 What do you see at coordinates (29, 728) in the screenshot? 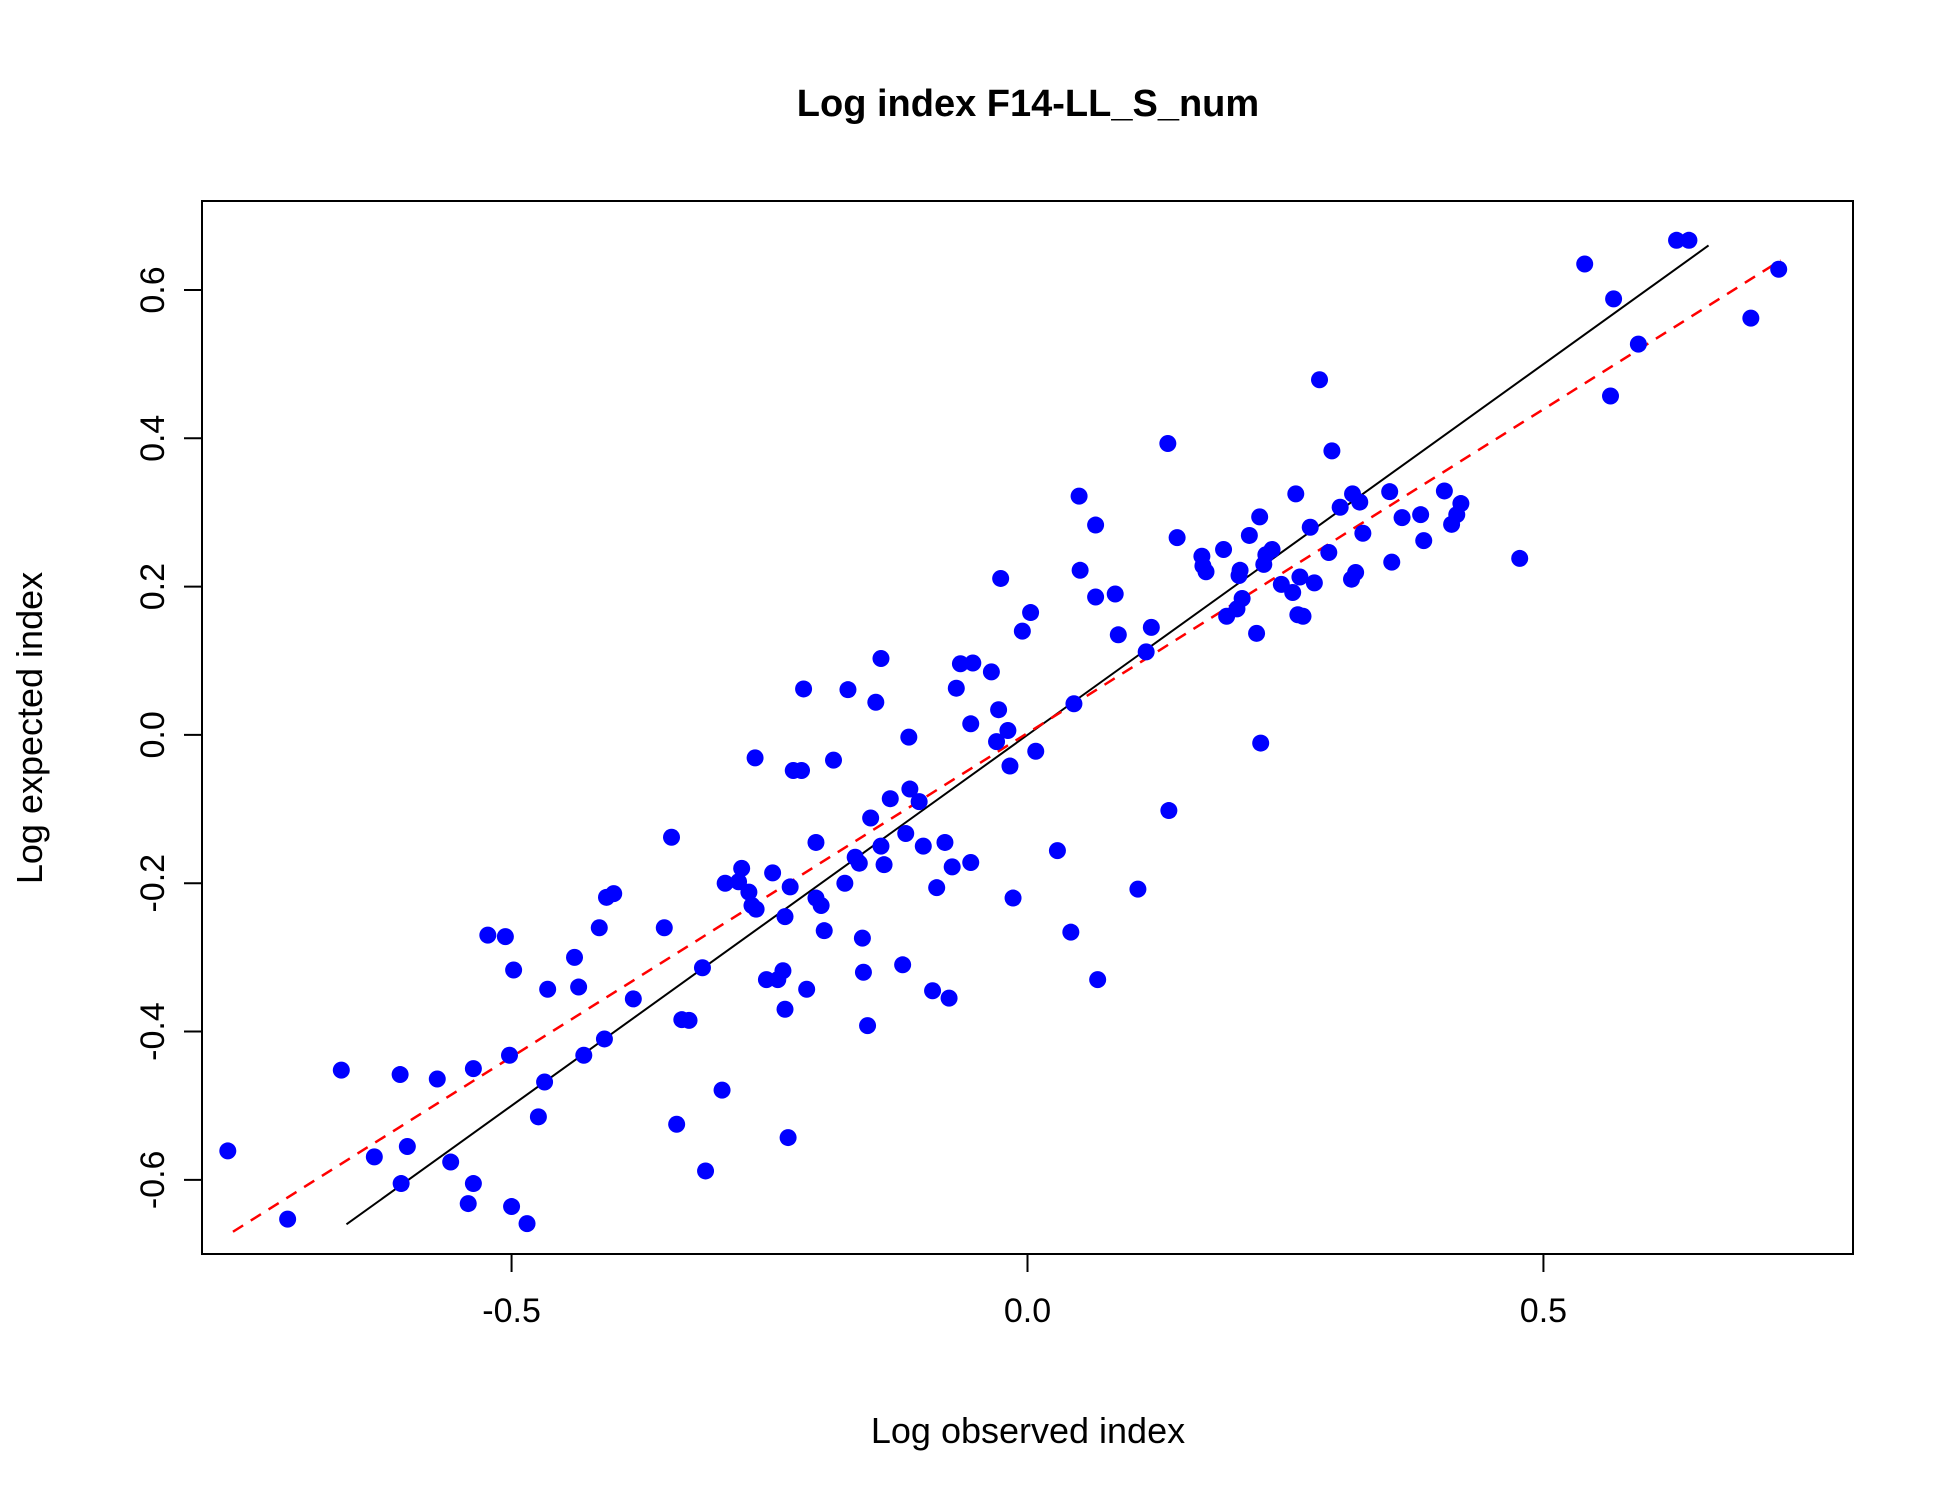
I see `y-axis-label: Log expected index` at bounding box center [29, 728].